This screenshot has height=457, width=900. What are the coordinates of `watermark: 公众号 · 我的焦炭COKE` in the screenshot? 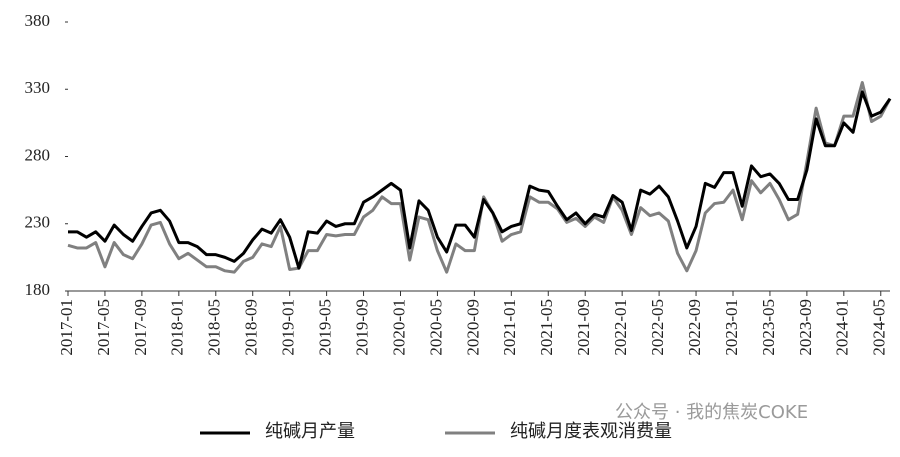 It's located at (711, 412).